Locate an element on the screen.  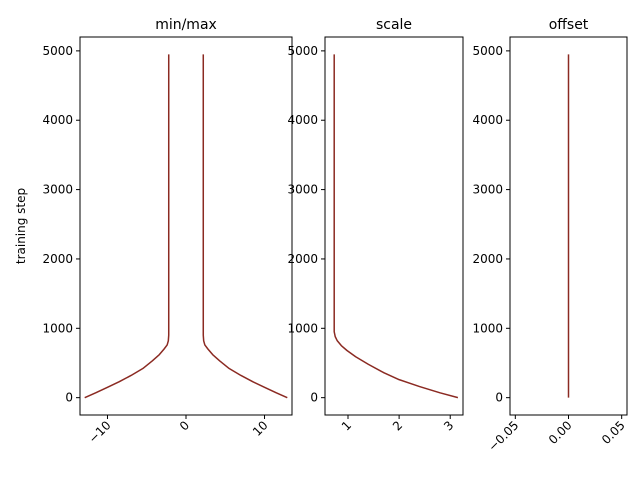
chart-title: scale is located at coordinates (394, 25).